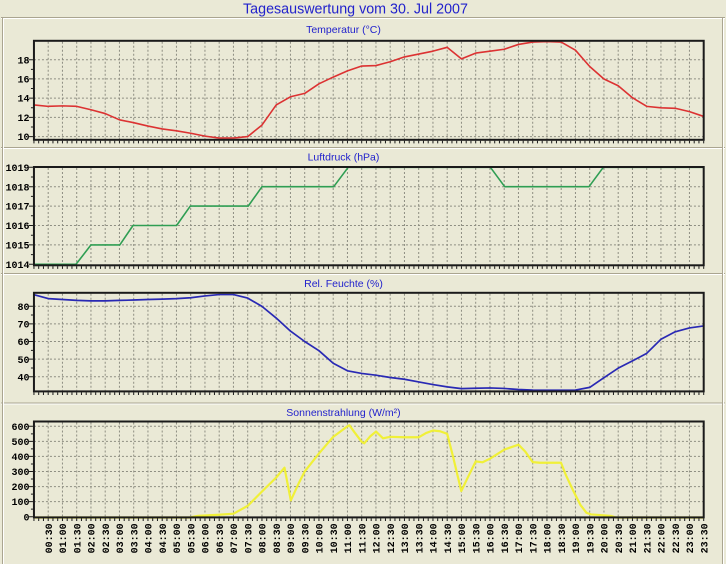 This screenshot has width=726, height=564. What do you see at coordinates (549, 538) in the screenshot?
I see `svg-text: 18:00` at bounding box center [549, 538].